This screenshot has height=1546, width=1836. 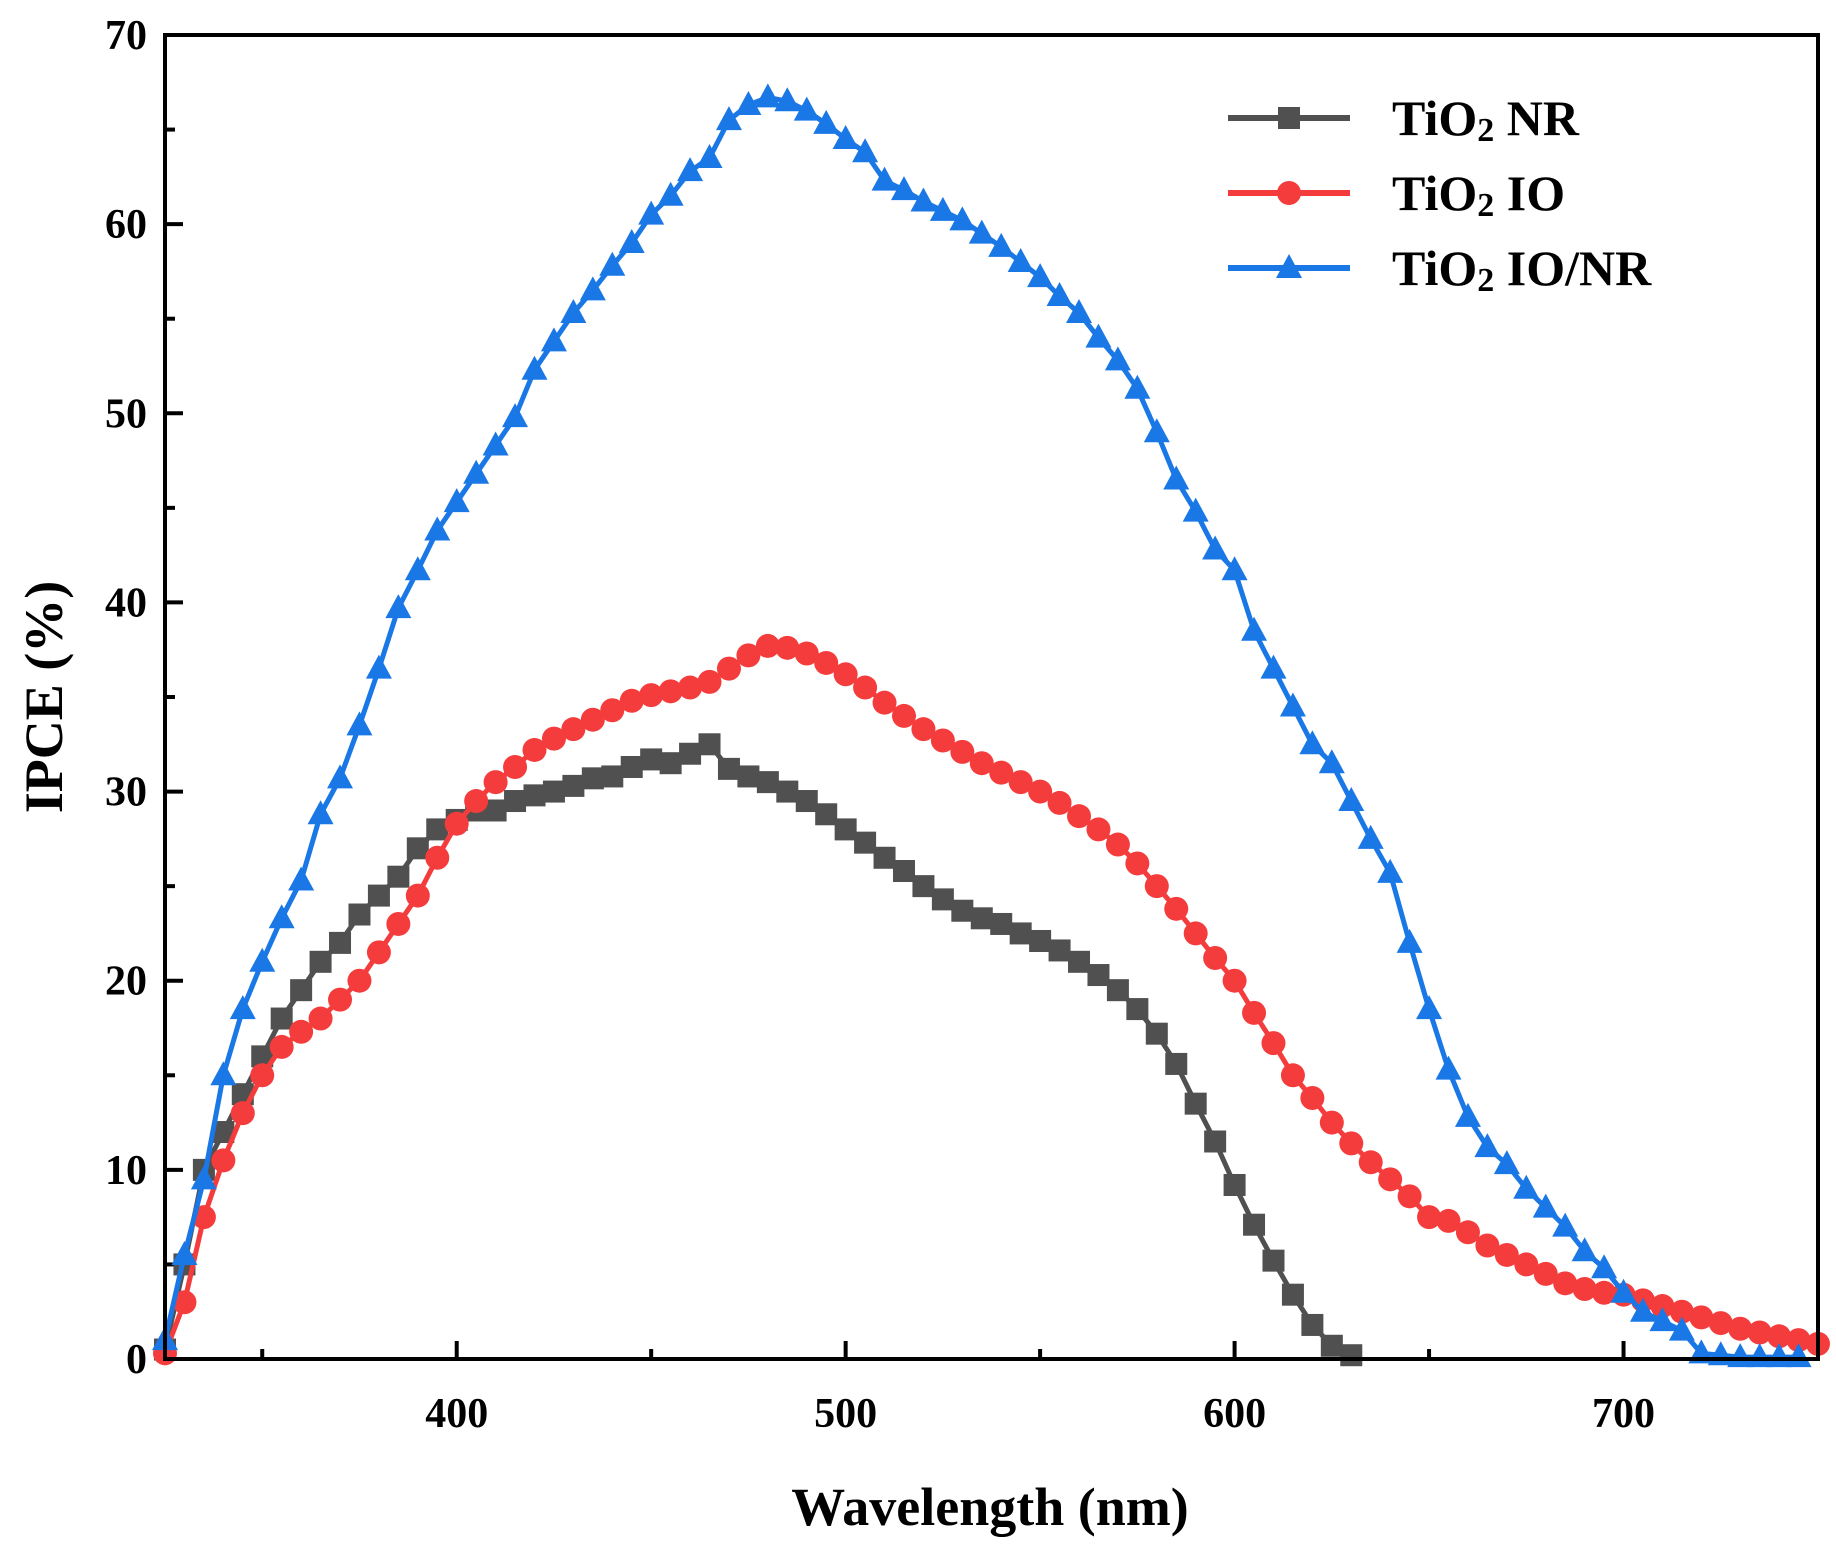 I want to click on y-tick-label: 50, so click(x=126, y=414).